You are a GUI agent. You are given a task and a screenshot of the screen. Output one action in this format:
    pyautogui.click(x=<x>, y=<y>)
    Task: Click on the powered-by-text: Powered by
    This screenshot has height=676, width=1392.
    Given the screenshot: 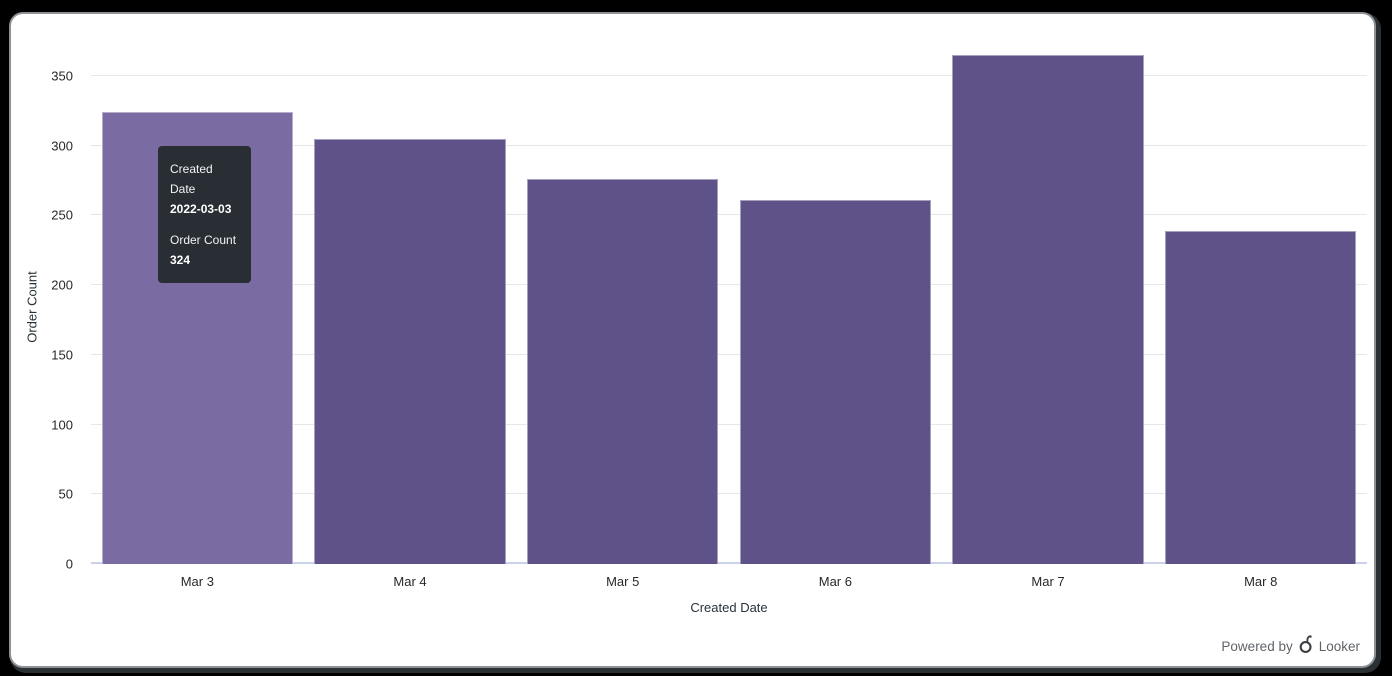 What is the action you would take?
    pyautogui.click(x=1257, y=646)
    